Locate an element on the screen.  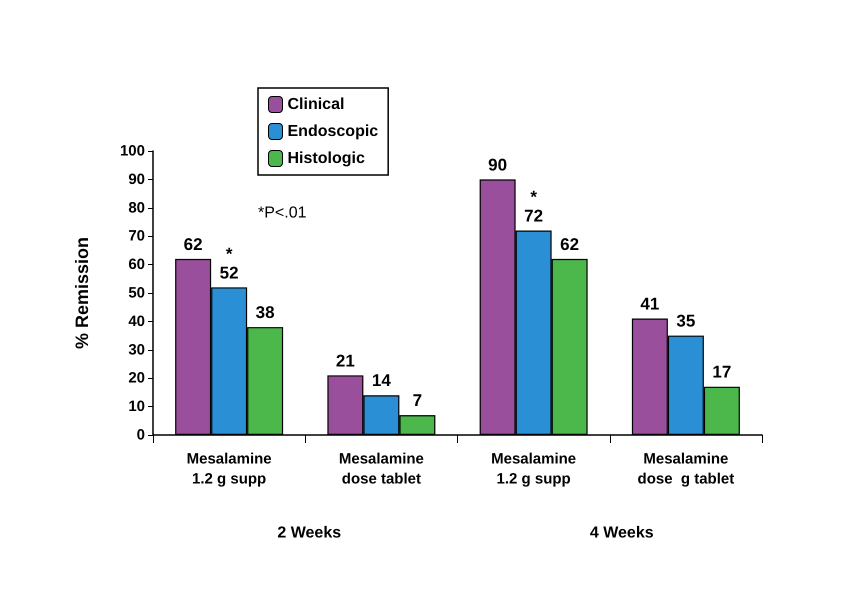
y-tick-label: 50 is located at coordinates (136, 293).